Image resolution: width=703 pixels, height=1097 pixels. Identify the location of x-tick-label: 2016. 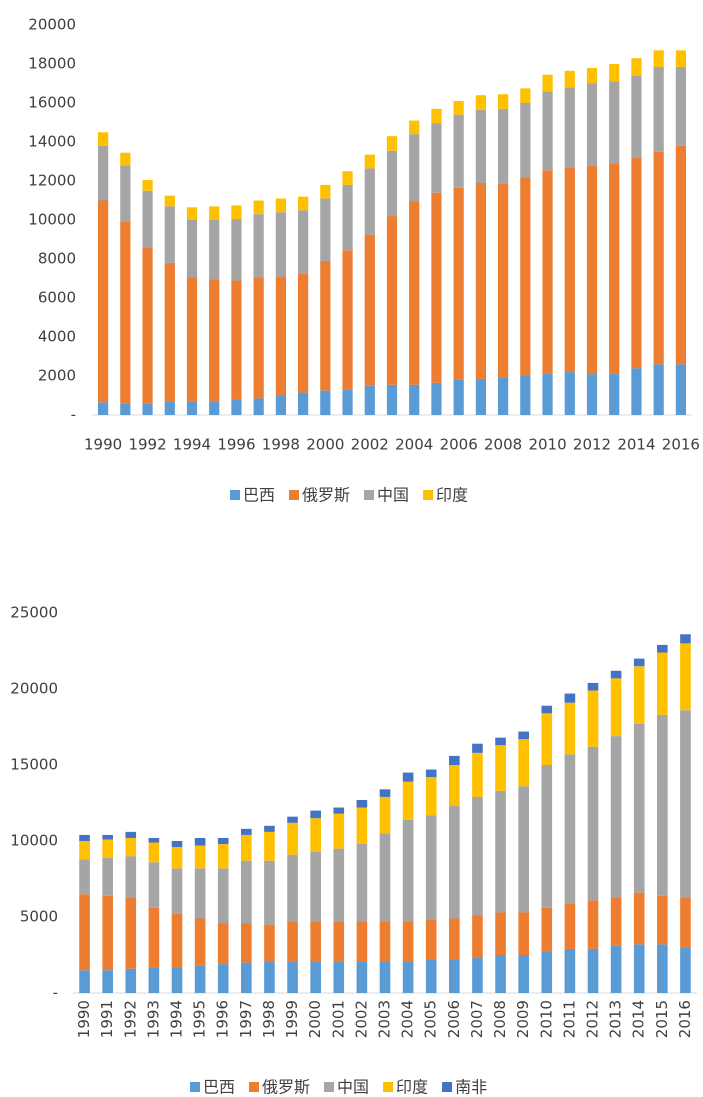
(681, 445).